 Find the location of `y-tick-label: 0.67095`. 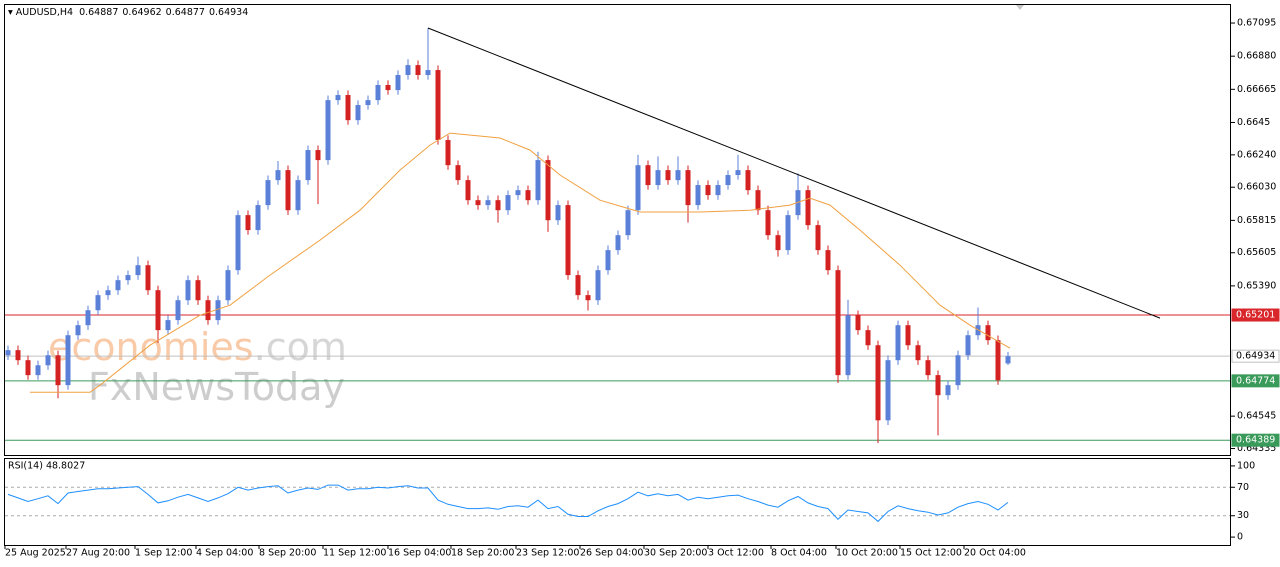

y-tick-label: 0.67095 is located at coordinates (1256, 23).